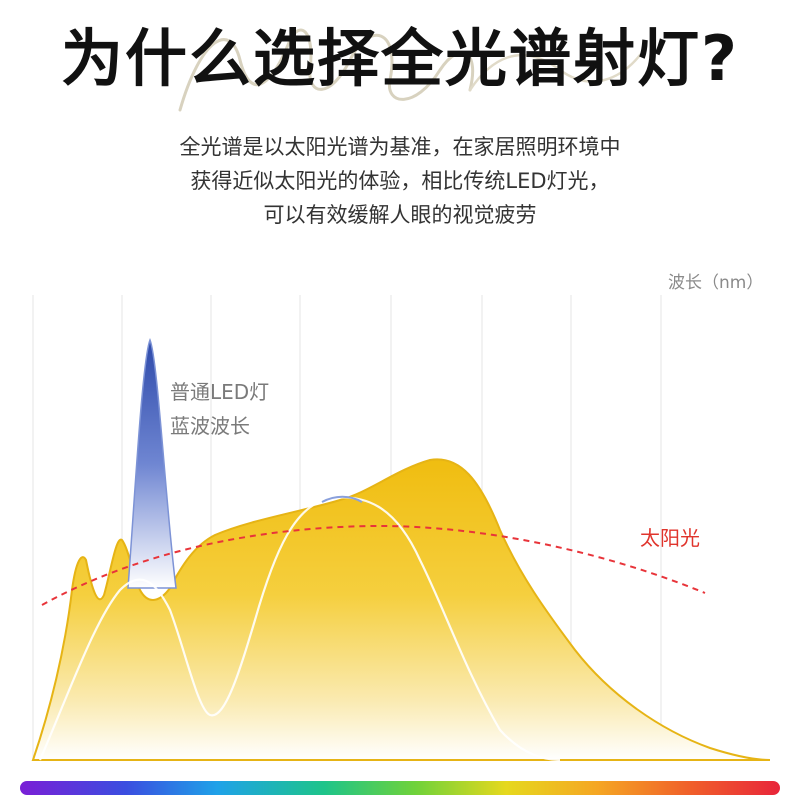  I want to click on sunlight-label: 太阳光, so click(670, 538).